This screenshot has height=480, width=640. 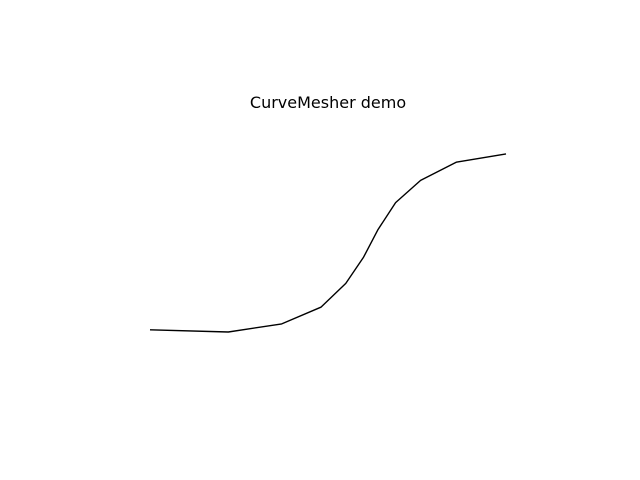 I want to click on chart-title: CurveMesher demo, so click(x=328, y=102).